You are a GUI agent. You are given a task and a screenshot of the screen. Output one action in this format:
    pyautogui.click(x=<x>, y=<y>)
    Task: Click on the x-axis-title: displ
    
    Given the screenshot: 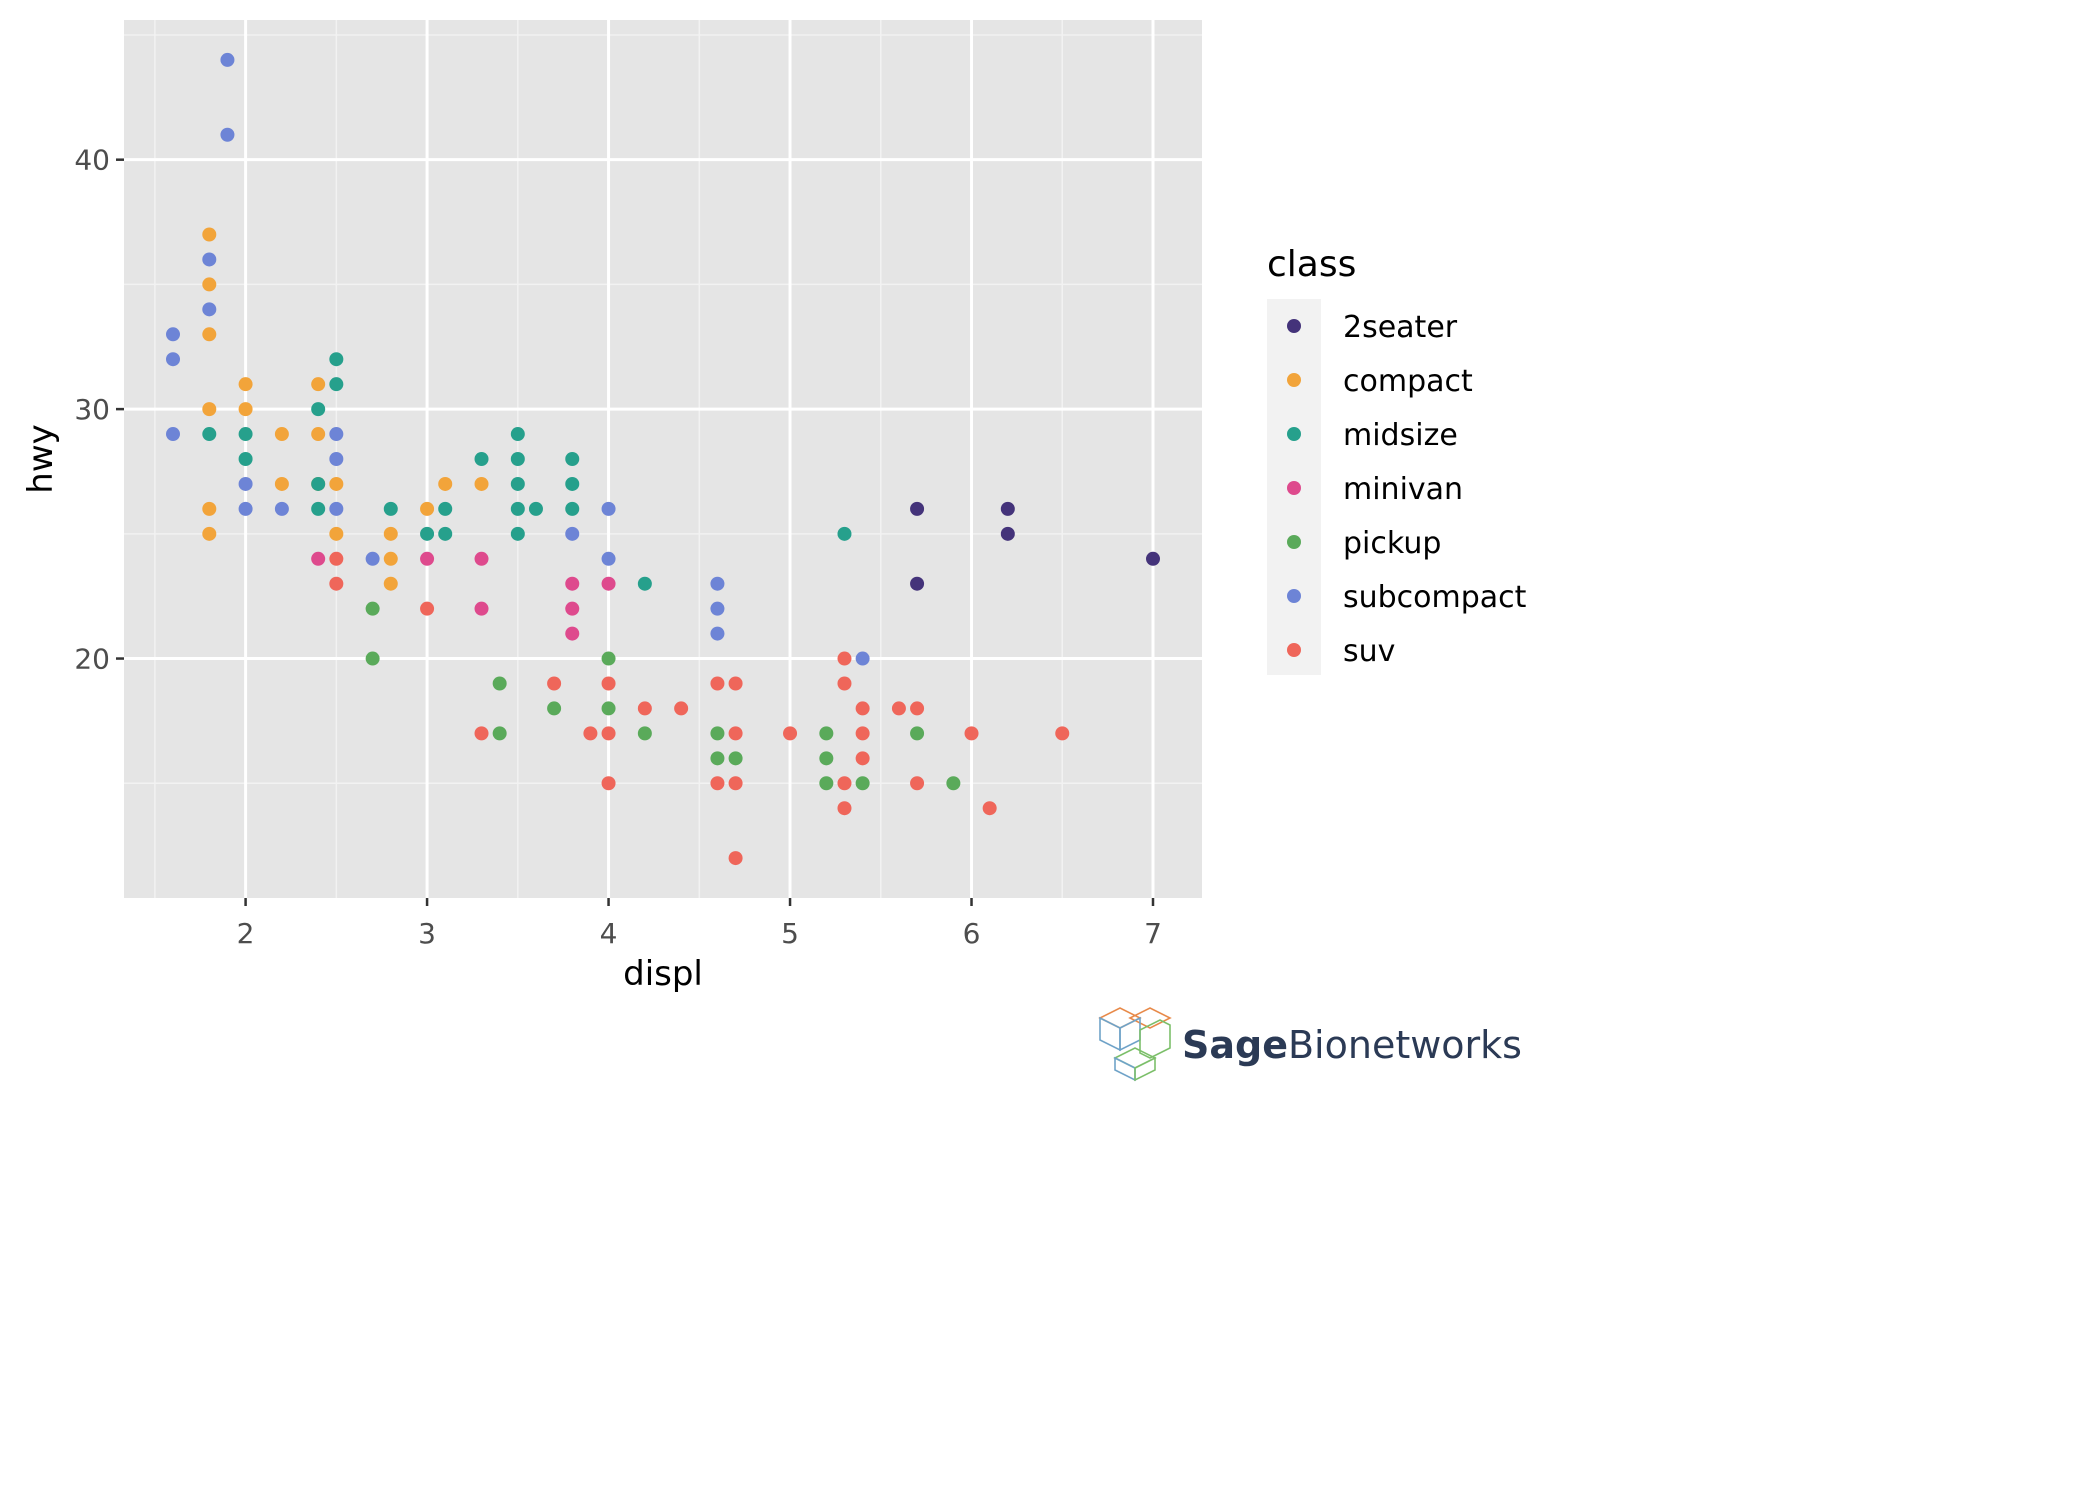 What is the action you would take?
    pyautogui.click(x=663, y=974)
    